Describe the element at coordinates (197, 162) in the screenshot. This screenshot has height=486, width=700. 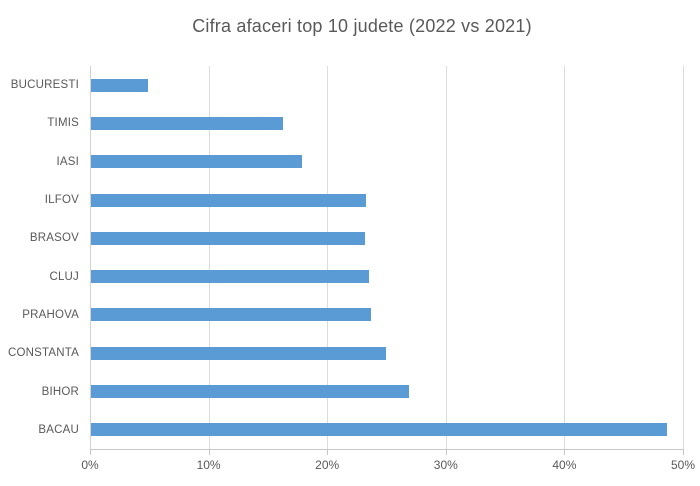
I see `bar-iasi` at that location.